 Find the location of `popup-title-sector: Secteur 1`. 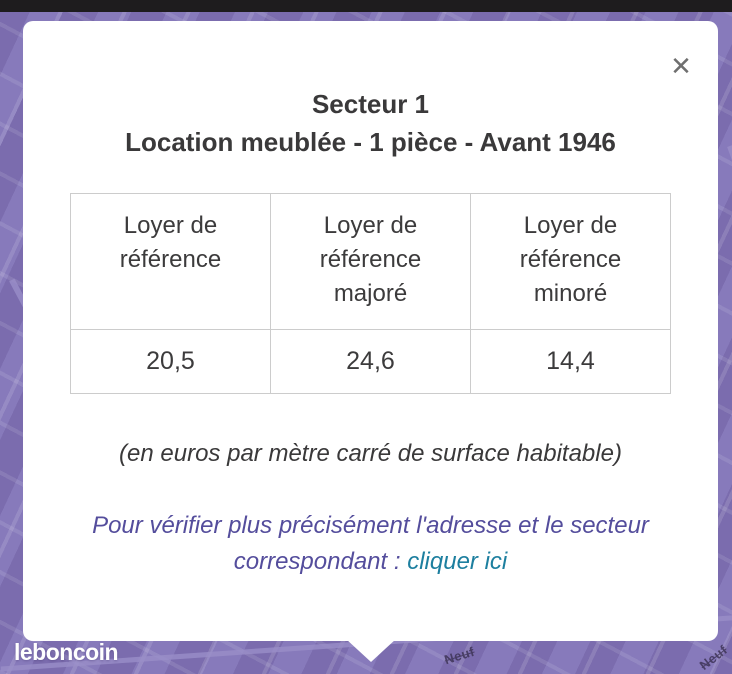

popup-title-sector: Secteur 1 is located at coordinates (370, 104).